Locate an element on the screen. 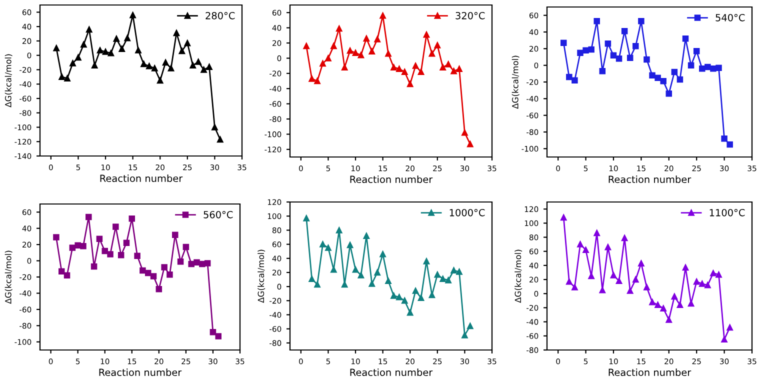 The width and height of the screenshot is (757, 384). legend-label: 1000°C is located at coordinates (467, 212).